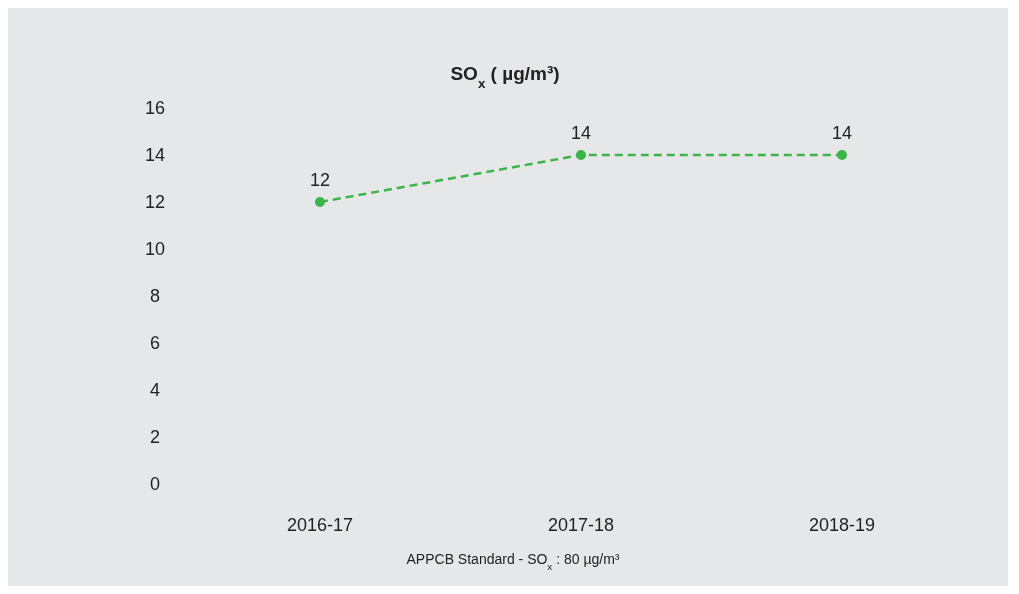 This screenshot has width=1019, height=594. What do you see at coordinates (581, 525) in the screenshot?
I see `x-tick-label: 2017-18` at bounding box center [581, 525].